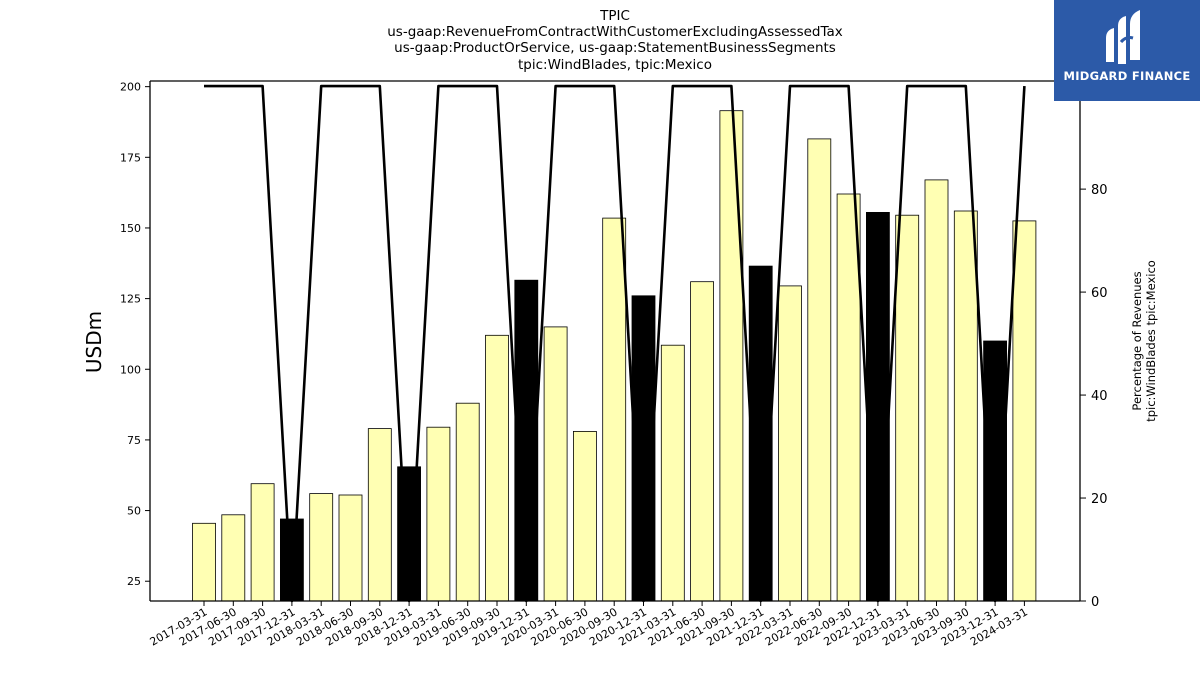  Describe the element at coordinates (614, 16) in the screenshot. I see `title-line-1: TPIC` at that location.